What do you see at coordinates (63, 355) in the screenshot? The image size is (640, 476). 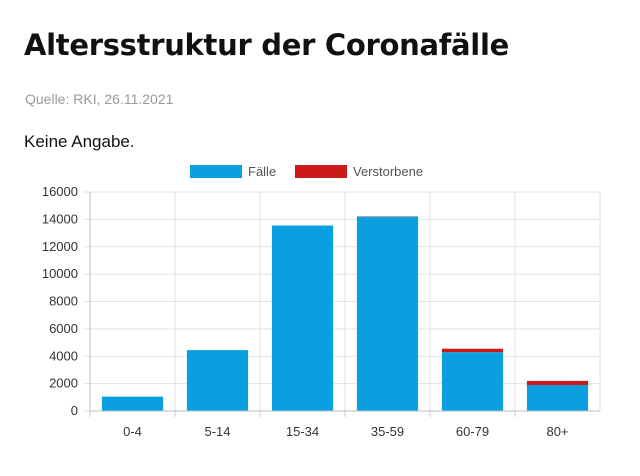 I see `y-tick-label: 4000` at bounding box center [63, 355].